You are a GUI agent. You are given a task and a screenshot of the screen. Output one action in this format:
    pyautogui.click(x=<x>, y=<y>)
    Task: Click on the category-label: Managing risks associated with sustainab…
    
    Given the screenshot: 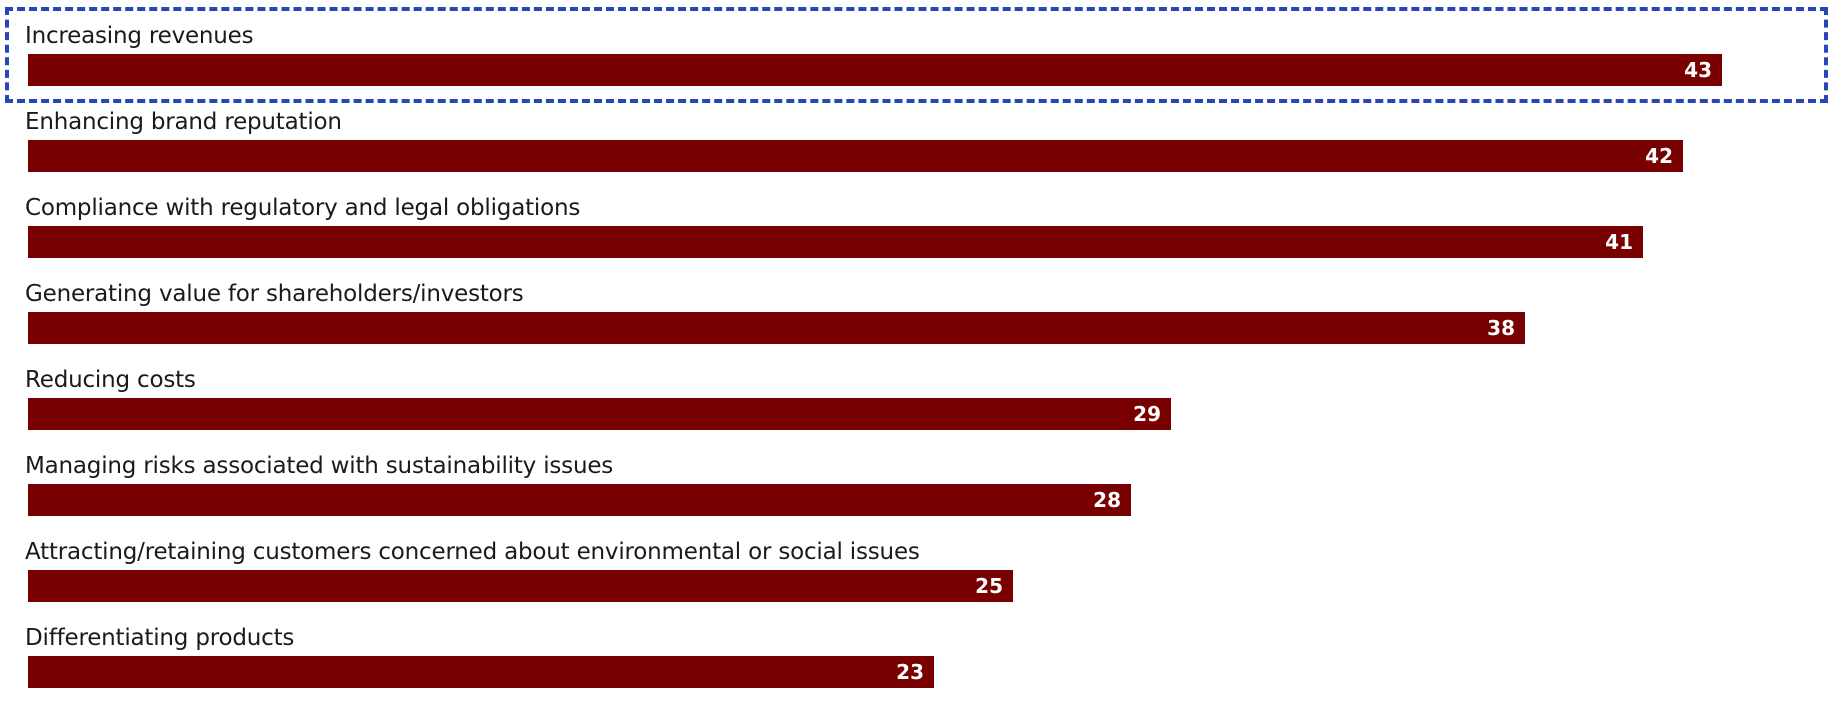 What is the action you would take?
    pyautogui.click(x=319, y=466)
    